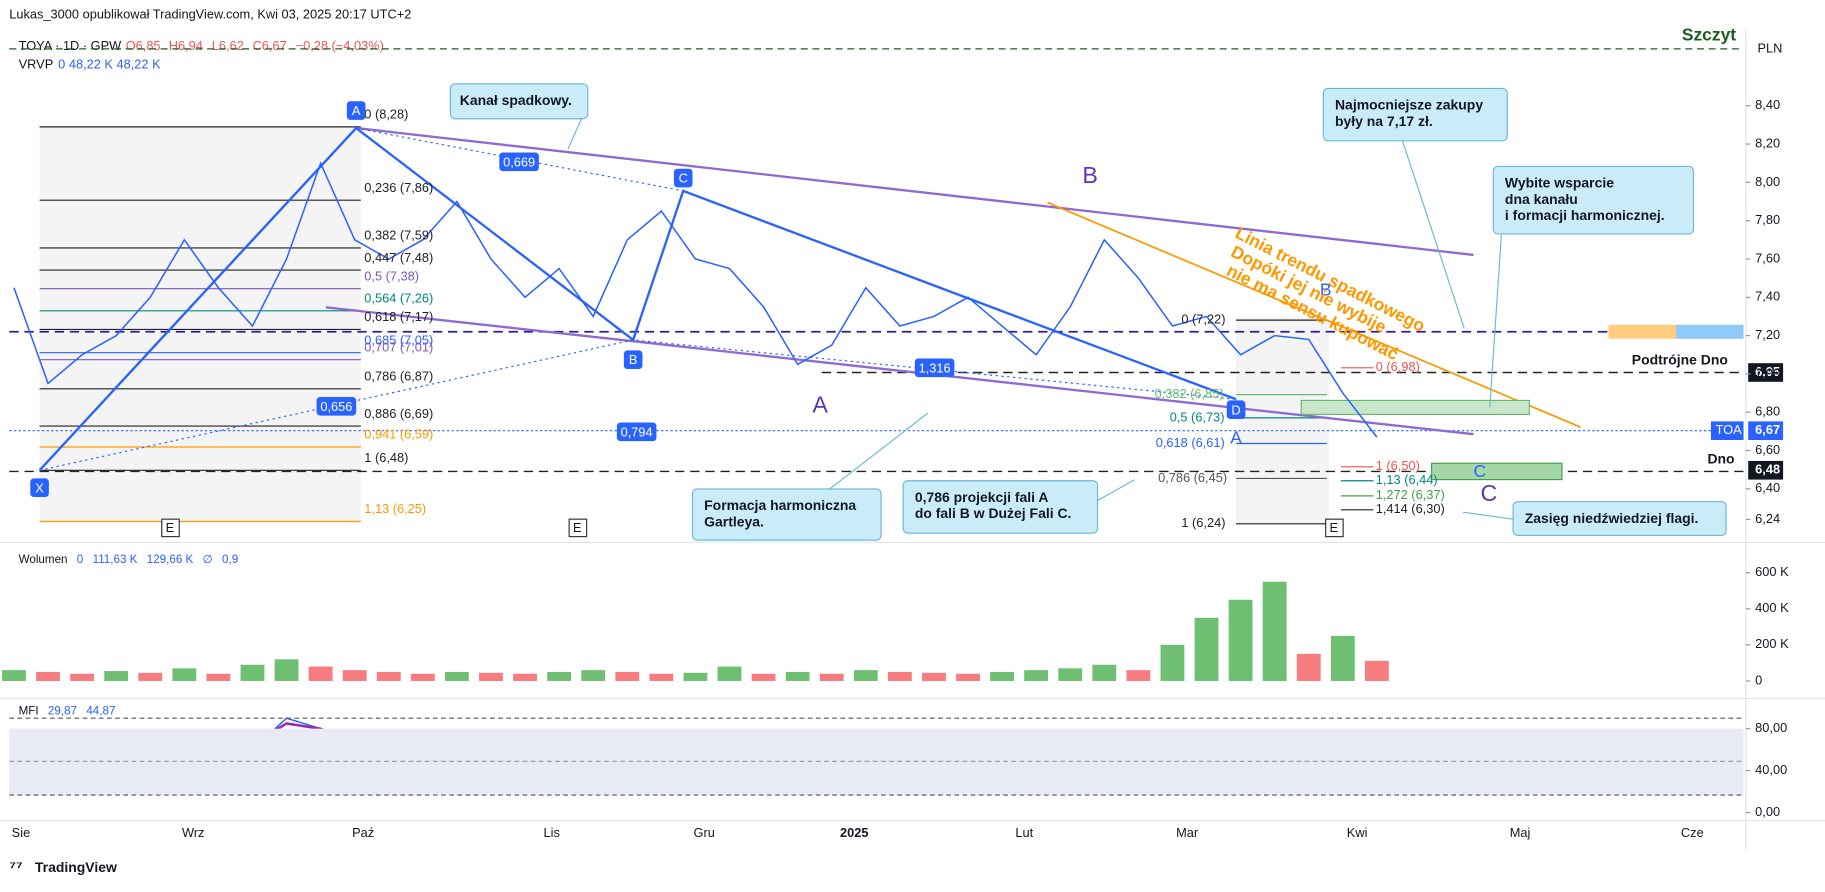 The height and width of the screenshot is (892, 1825). What do you see at coordinates (1488, 515) in the screenshot?
I see `pointer` at bounding box center [1488, 515].